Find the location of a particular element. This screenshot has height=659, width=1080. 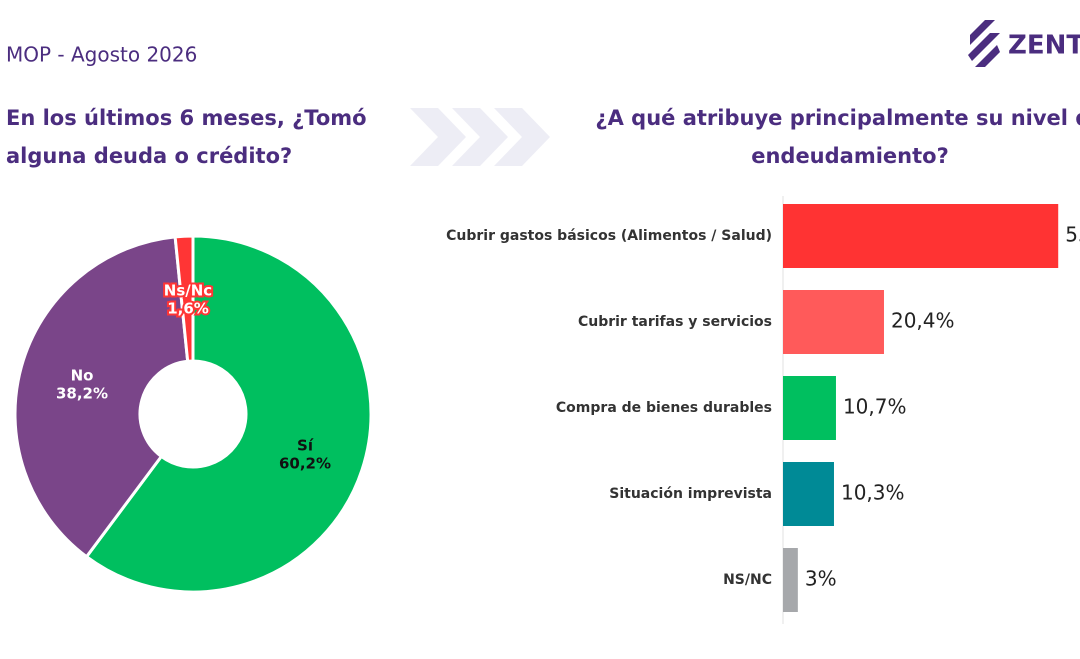

slice-value: 60,2% is located at coordinates (305, 464).